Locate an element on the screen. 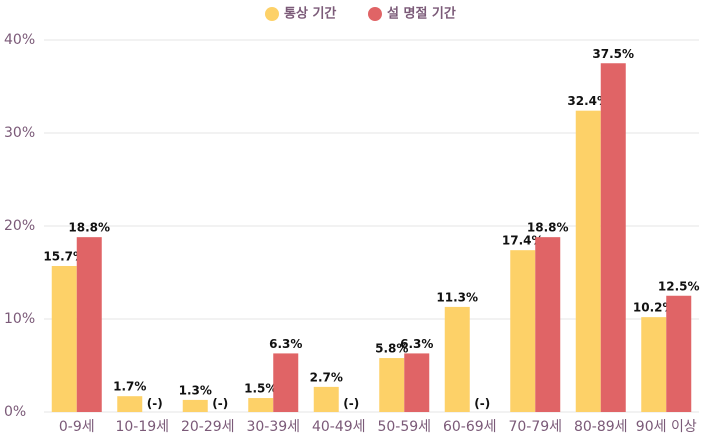 This screenshot has width=714, height=446. legend-label: 통상 기간 is located at coordinates (310, 14).